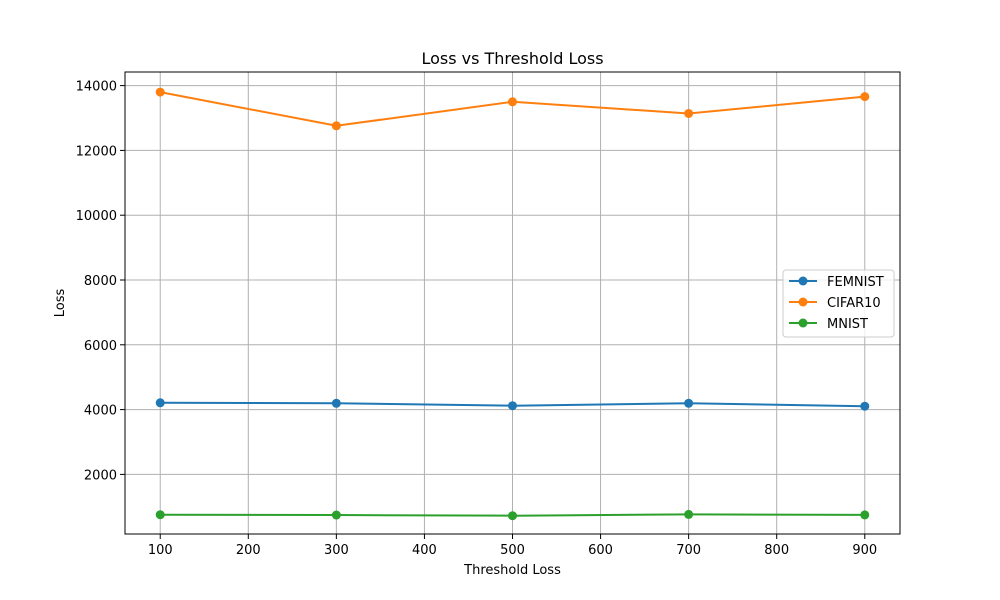 Image resolution: width=1000 pixels, height=600 pixels. What do you see at coordinates (96, 216) in the screenshot?
I see `y-tick-label: 10000` at bounding box center [96, 216].